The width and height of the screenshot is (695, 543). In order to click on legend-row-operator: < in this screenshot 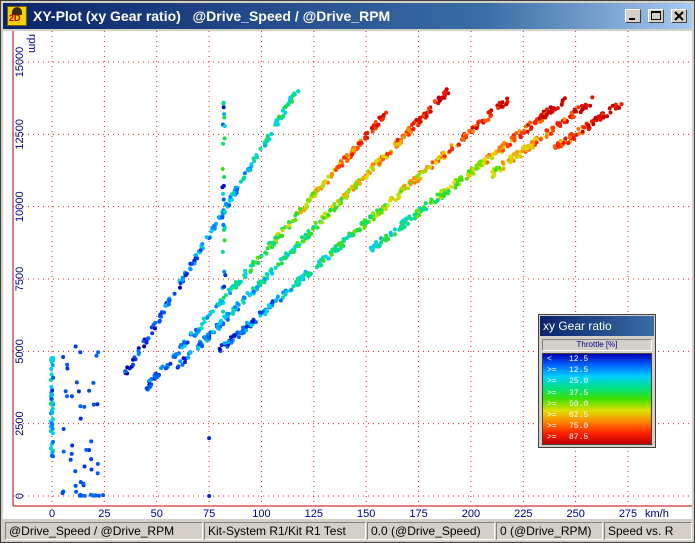, I will do `click(549, 359)`.